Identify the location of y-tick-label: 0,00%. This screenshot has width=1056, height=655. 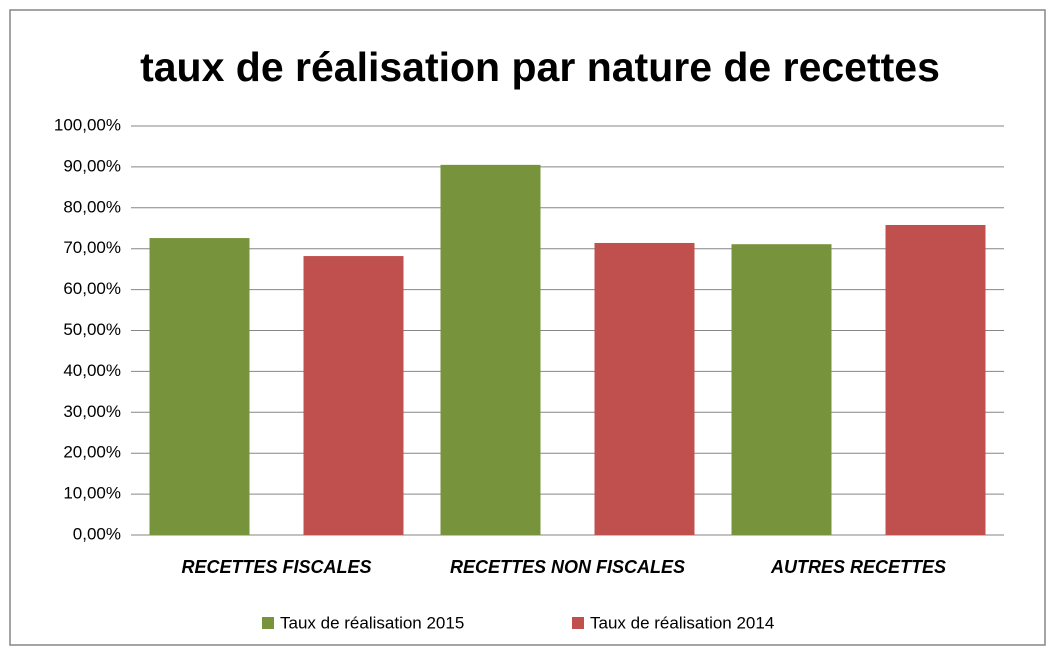
(97, 533).